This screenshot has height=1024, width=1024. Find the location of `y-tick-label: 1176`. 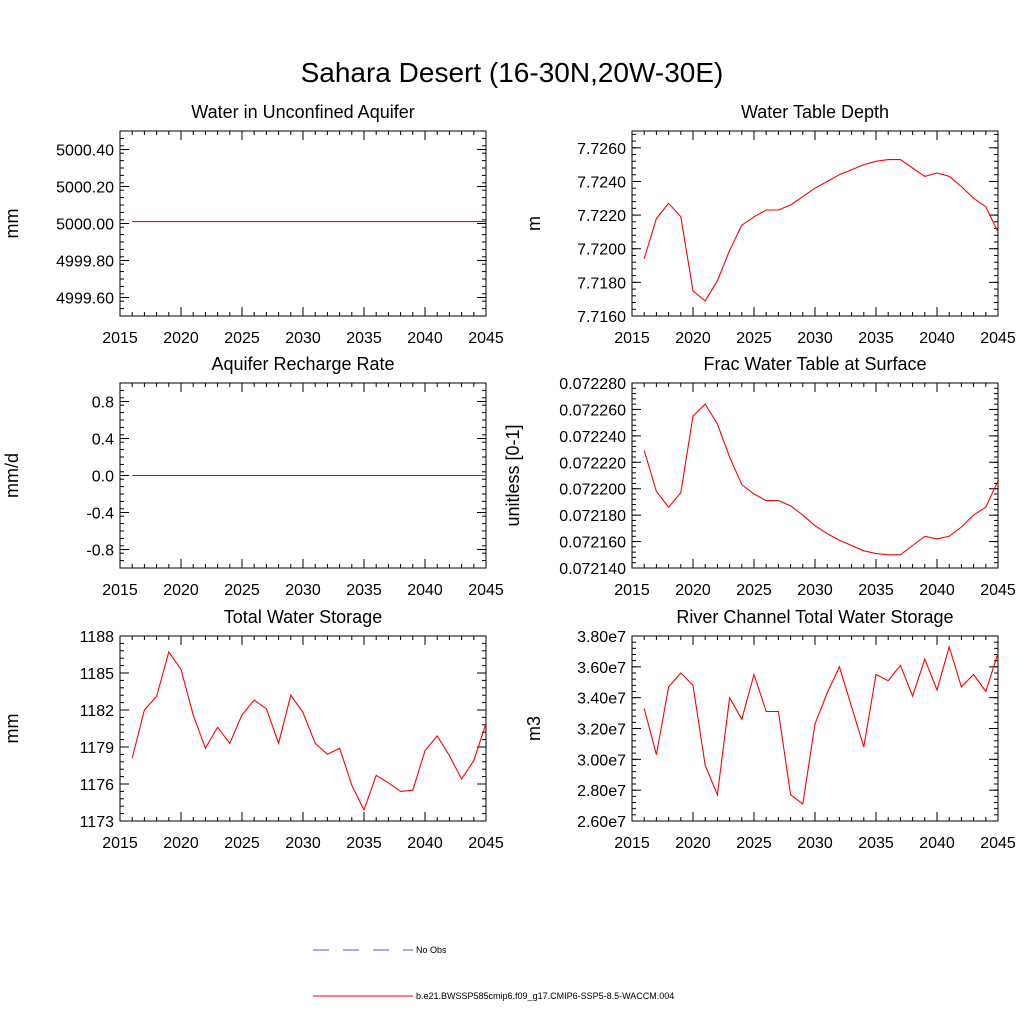

y-tick-label: 1176 is located at coordinates (97, 785).